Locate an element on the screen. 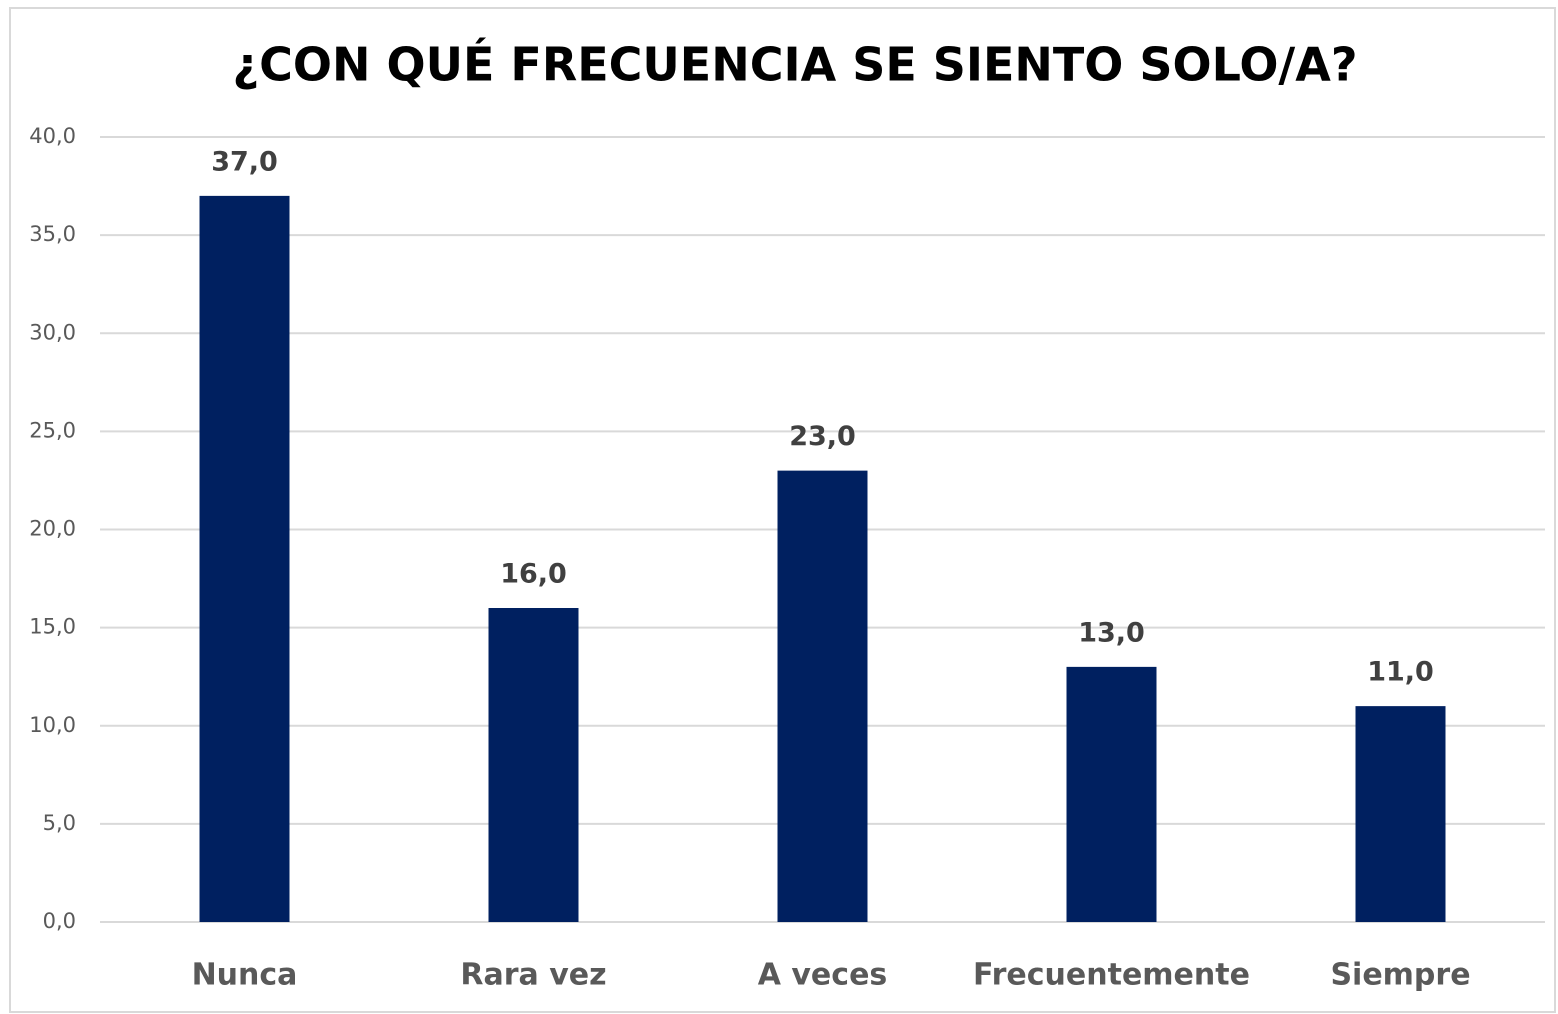 The image size is (1558, 1014). x-tick-label: Frecuentemente is located at coordinates (1111, 975).